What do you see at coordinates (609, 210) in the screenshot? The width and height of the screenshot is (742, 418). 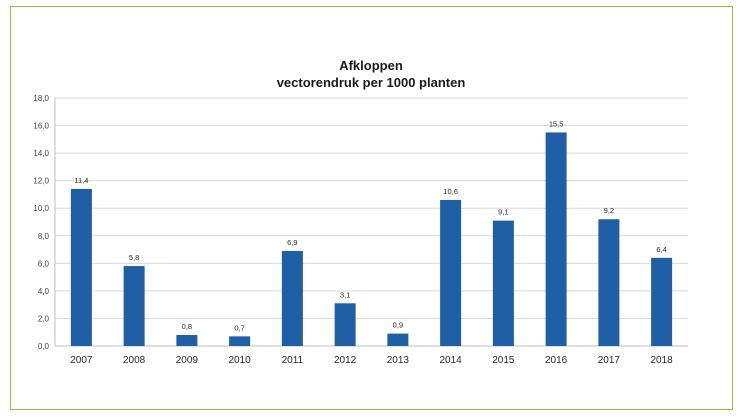 I see `data-label: 9,2` at bounding box center [609, 210].